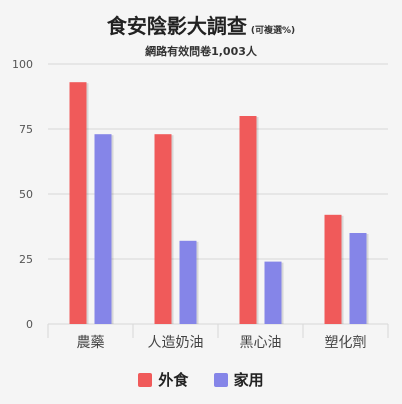 This screenshot has height=404, width=402. Describe the element at coordinates (201, 379) in the screenshot. I see `legend: 外食 家用` at that location.